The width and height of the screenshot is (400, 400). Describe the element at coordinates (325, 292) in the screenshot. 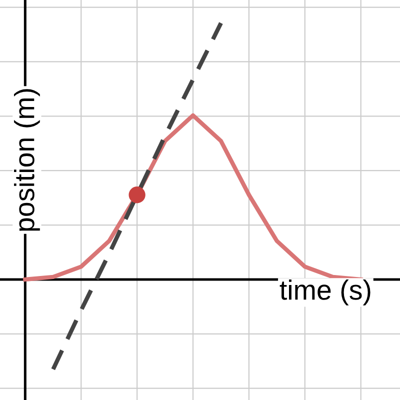

I see `x-axis-title: time (s)` at that location.